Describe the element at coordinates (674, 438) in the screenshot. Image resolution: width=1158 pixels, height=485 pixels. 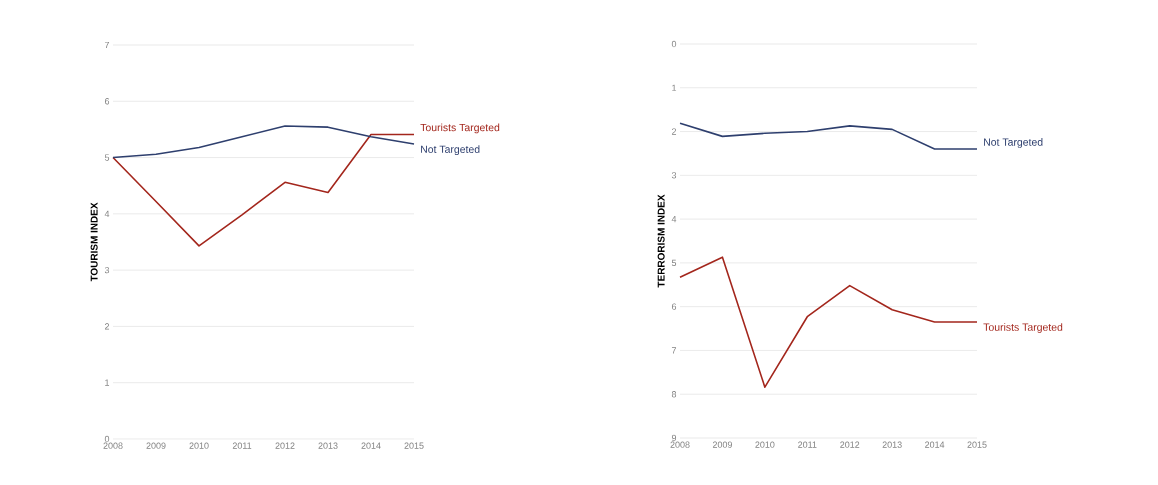
I see `y-tick-label: 9` at that location.